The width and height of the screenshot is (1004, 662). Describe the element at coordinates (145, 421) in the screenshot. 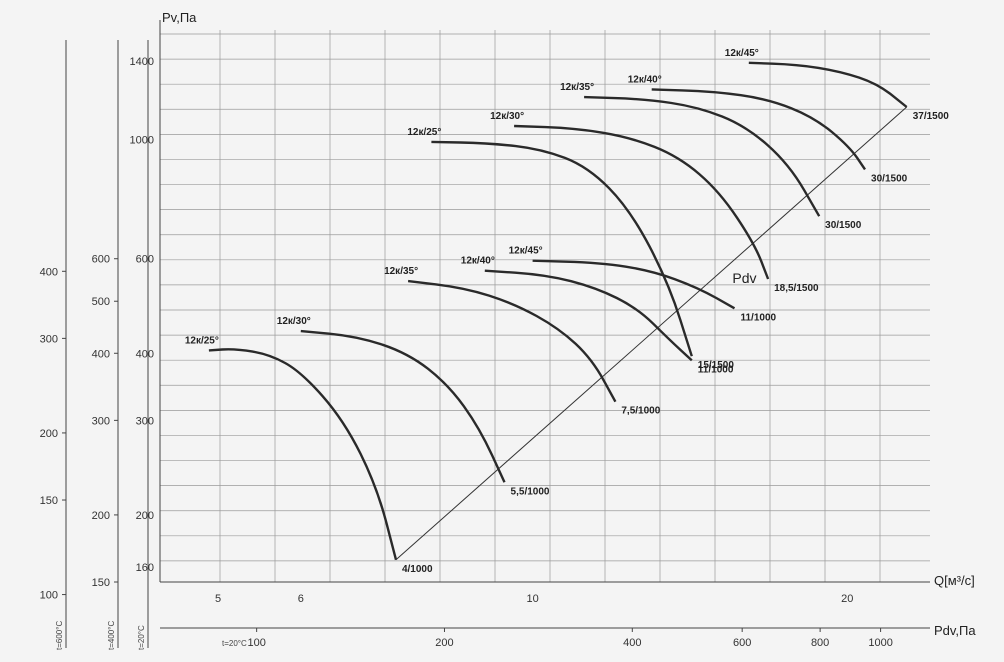

I see `y-tick-label: 300` at that location.